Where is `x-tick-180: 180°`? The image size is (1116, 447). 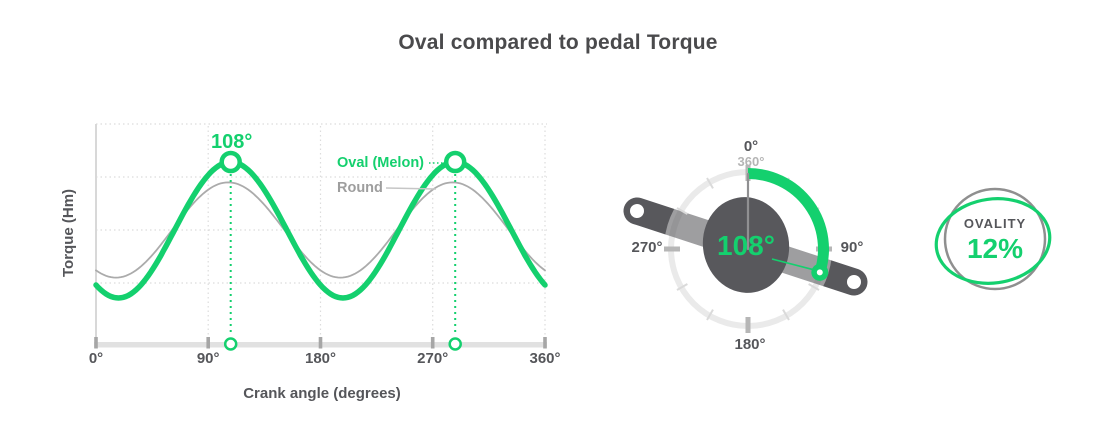
x-tick-180: 180° is located at coordinates (320, 358).